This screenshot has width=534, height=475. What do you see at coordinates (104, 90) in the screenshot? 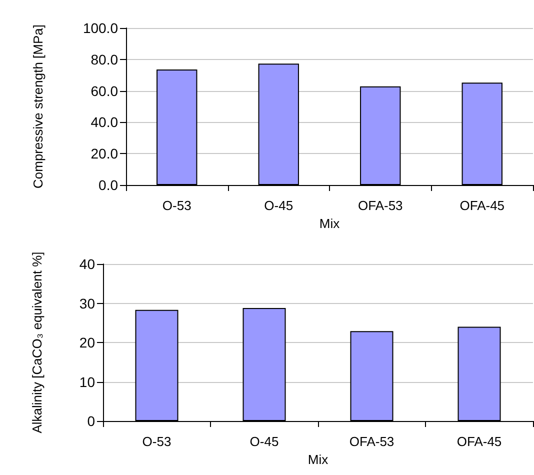
I see `y-tick-label: 60.0` at bounding box center [104, 90].